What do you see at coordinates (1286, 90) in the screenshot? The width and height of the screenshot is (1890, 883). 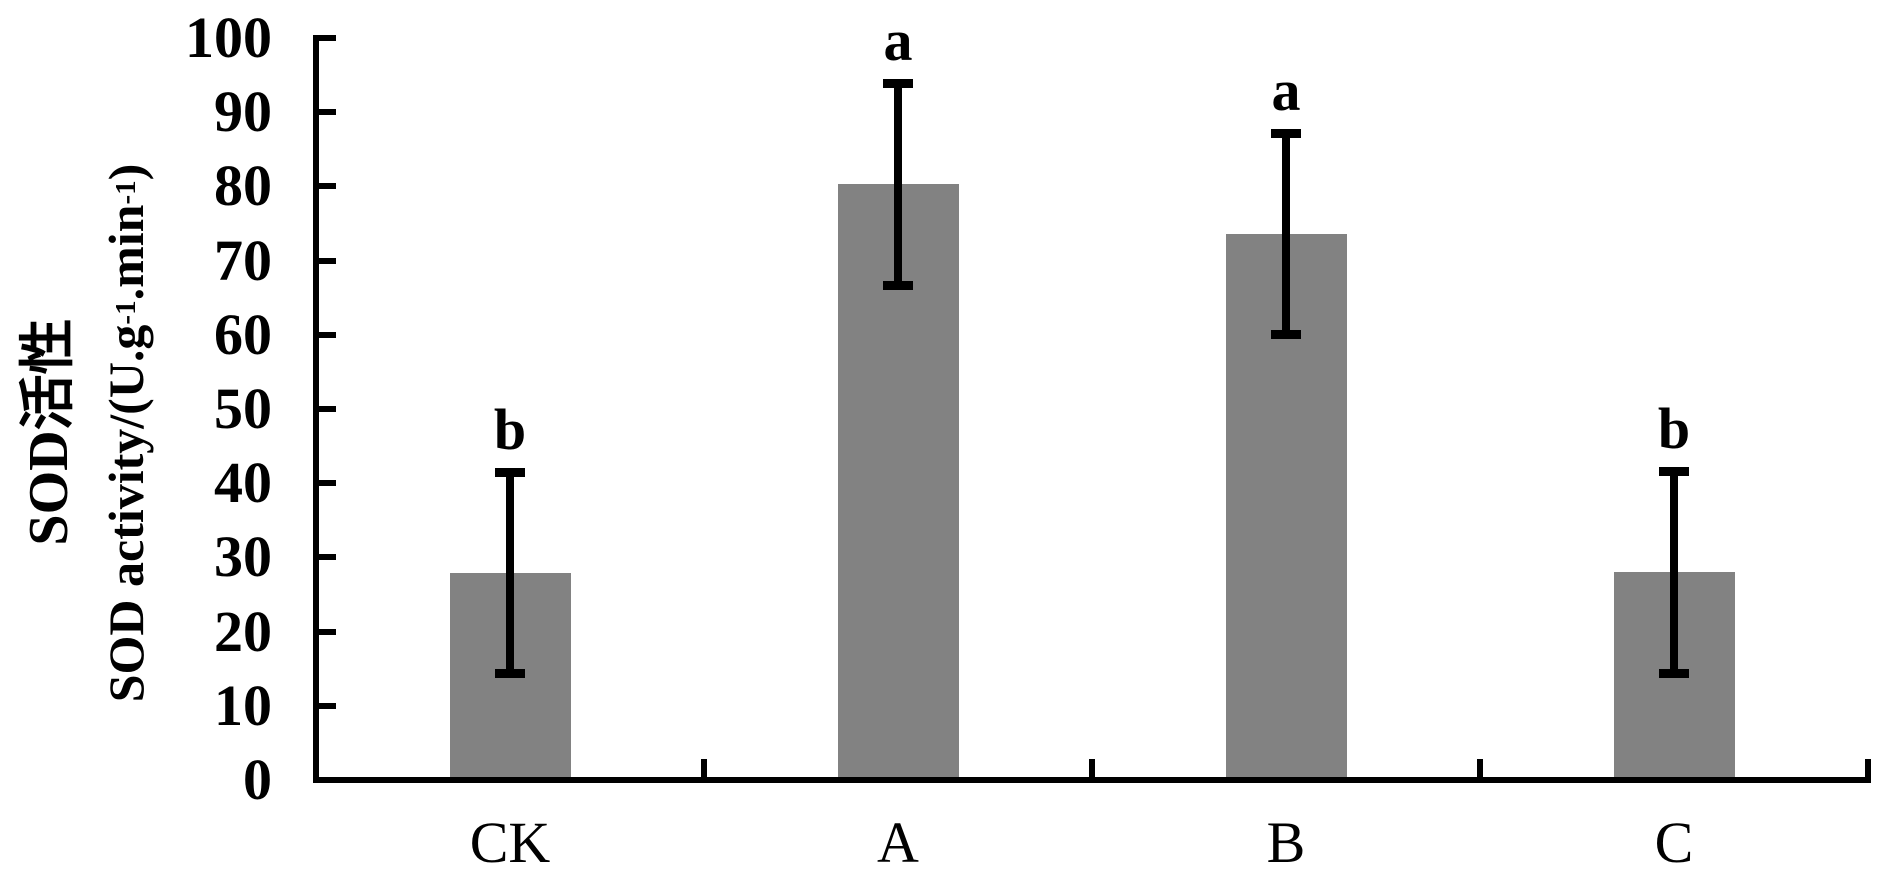 I see `sig-letter-b: a` at bounding box center [1286, 90].